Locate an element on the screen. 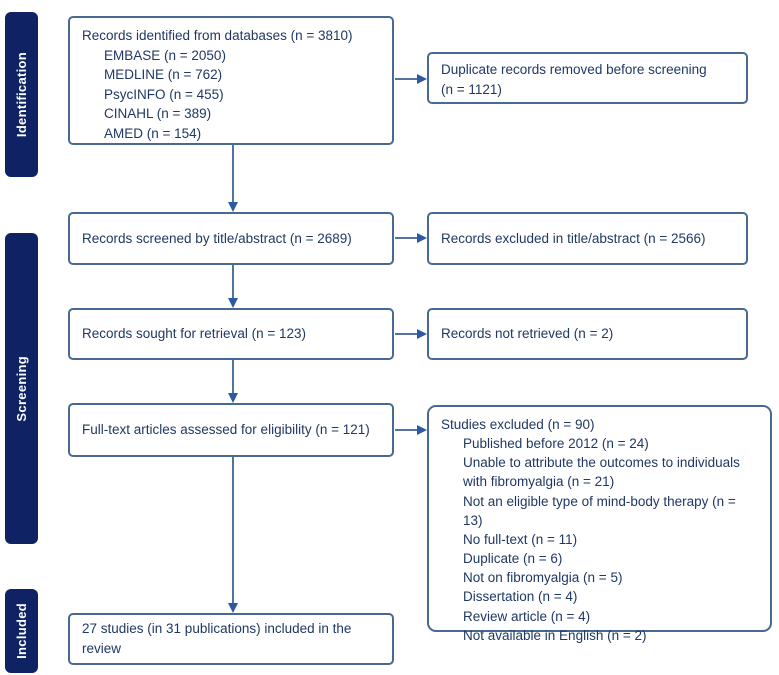  arrow-sought-to-fulltext-line is located at coordinates (233, 377).